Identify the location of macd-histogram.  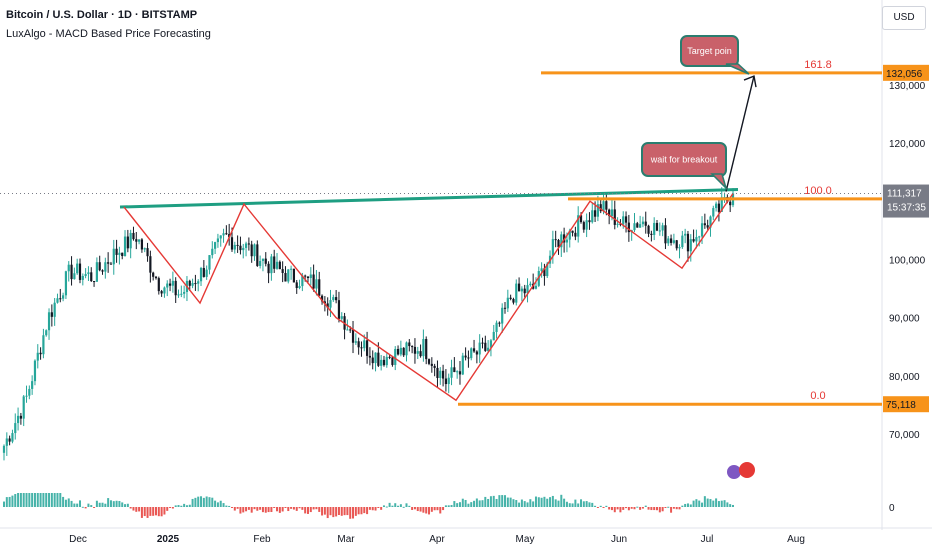
(368, 506).